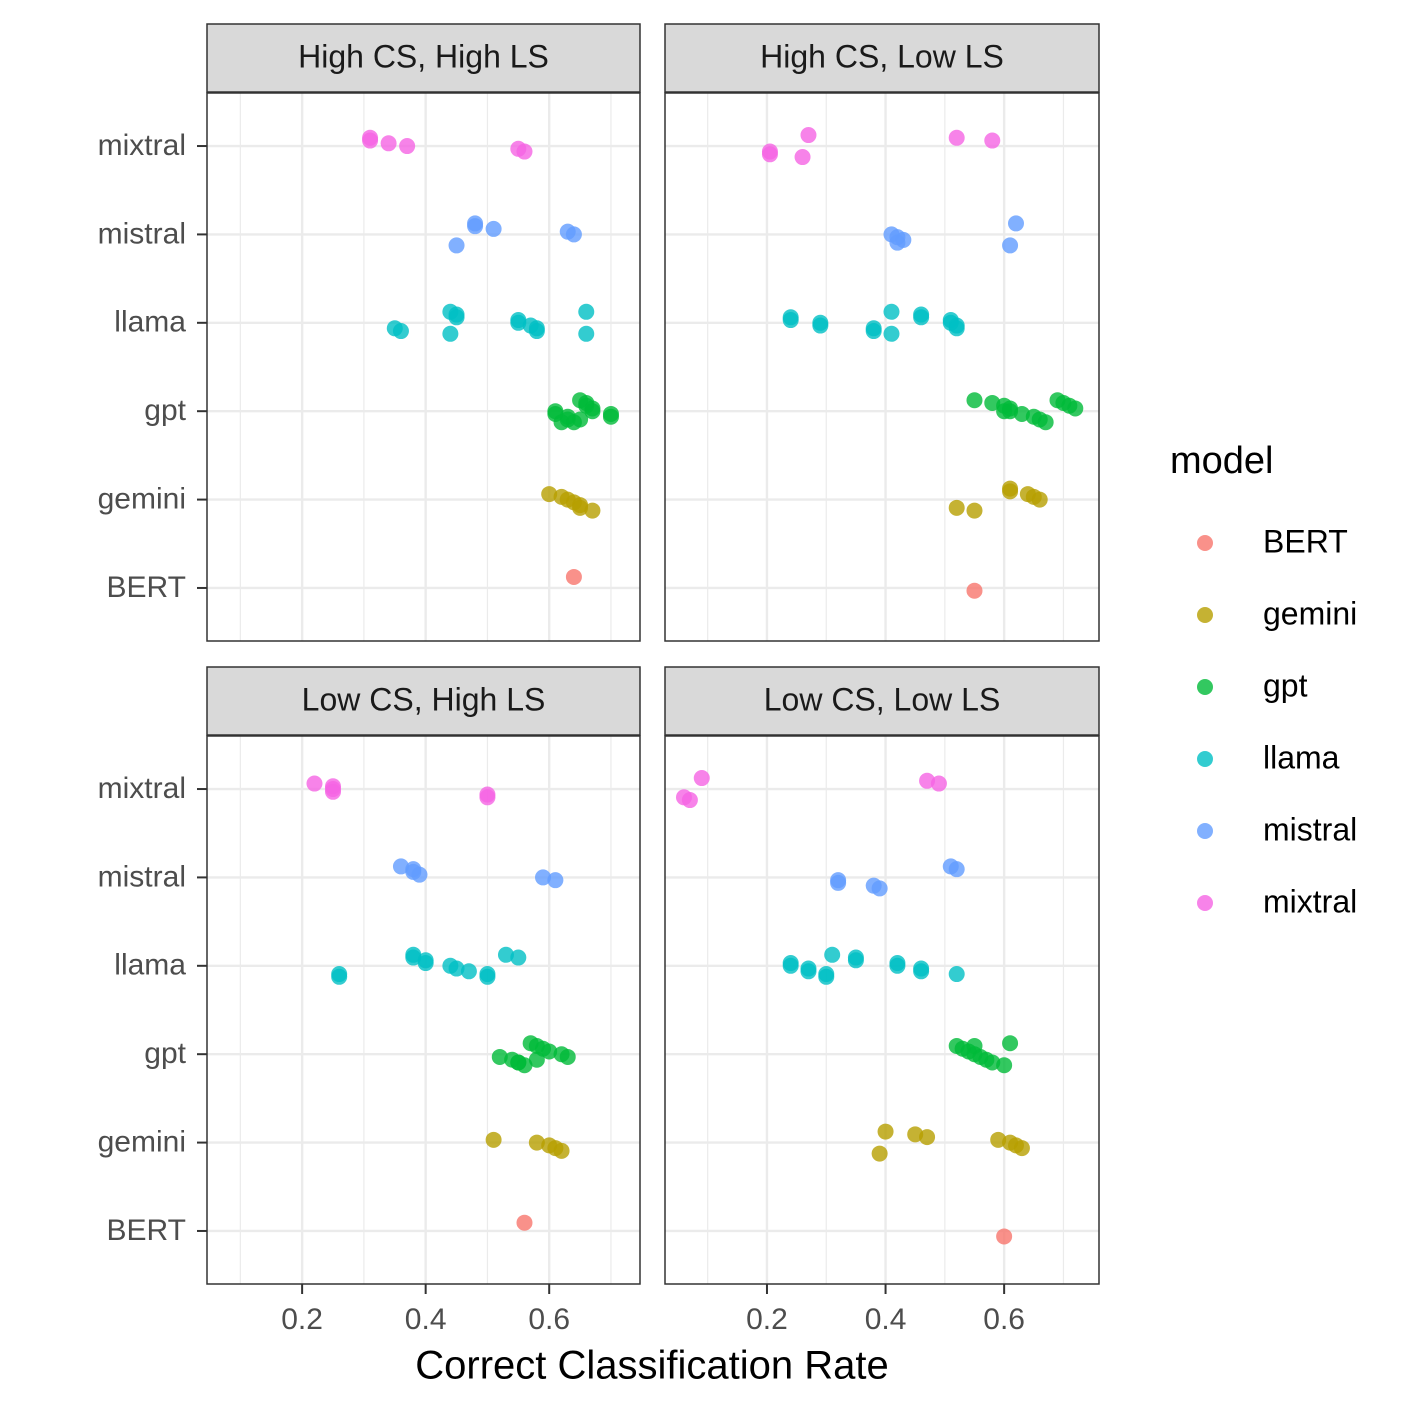  Describe the element at coordinates (1310, 829) in the screenshot. I see `legend-label: mistral` at that location.